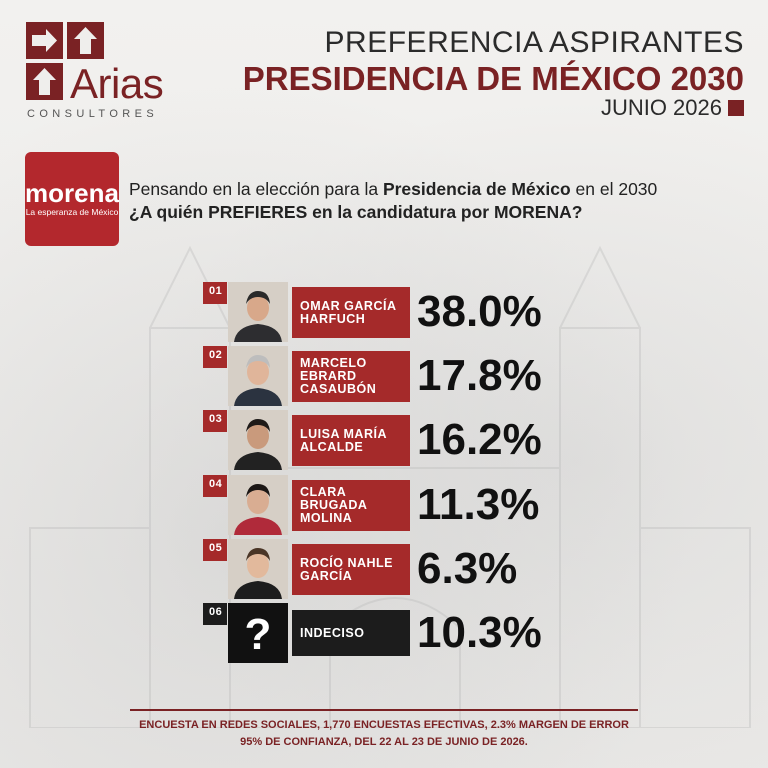 The image size is (768, 768). Describe the element at coordinates (384, 710) in the screenshot. I see `footer-divider` at that location.